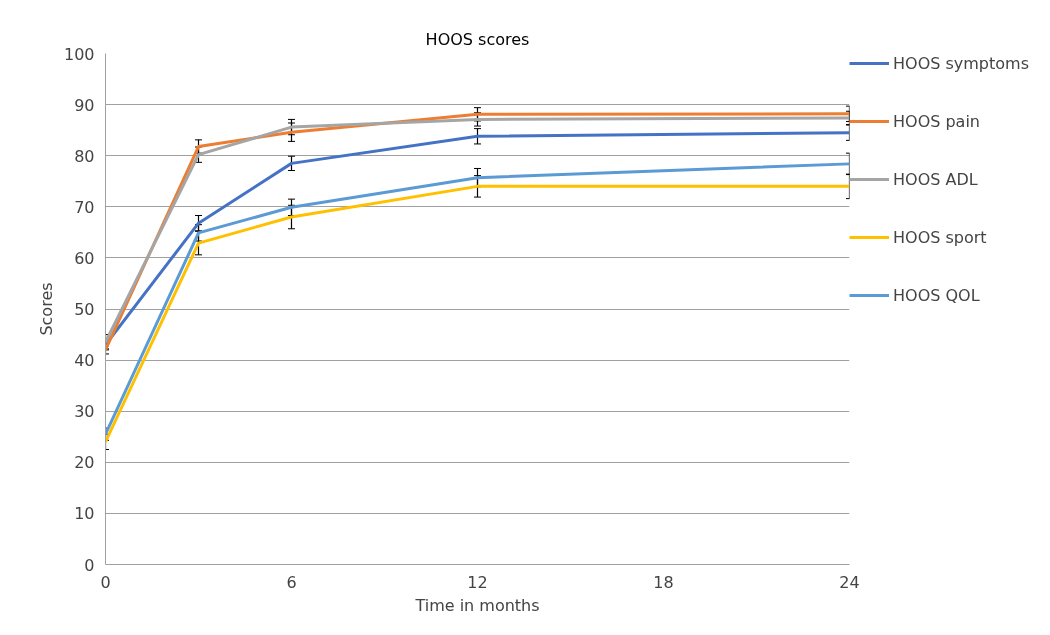  What do you see at coordinates (477, 39) in the screenshot?
I see `chart-title: HOOS scores` at bounding box center [477, 39].